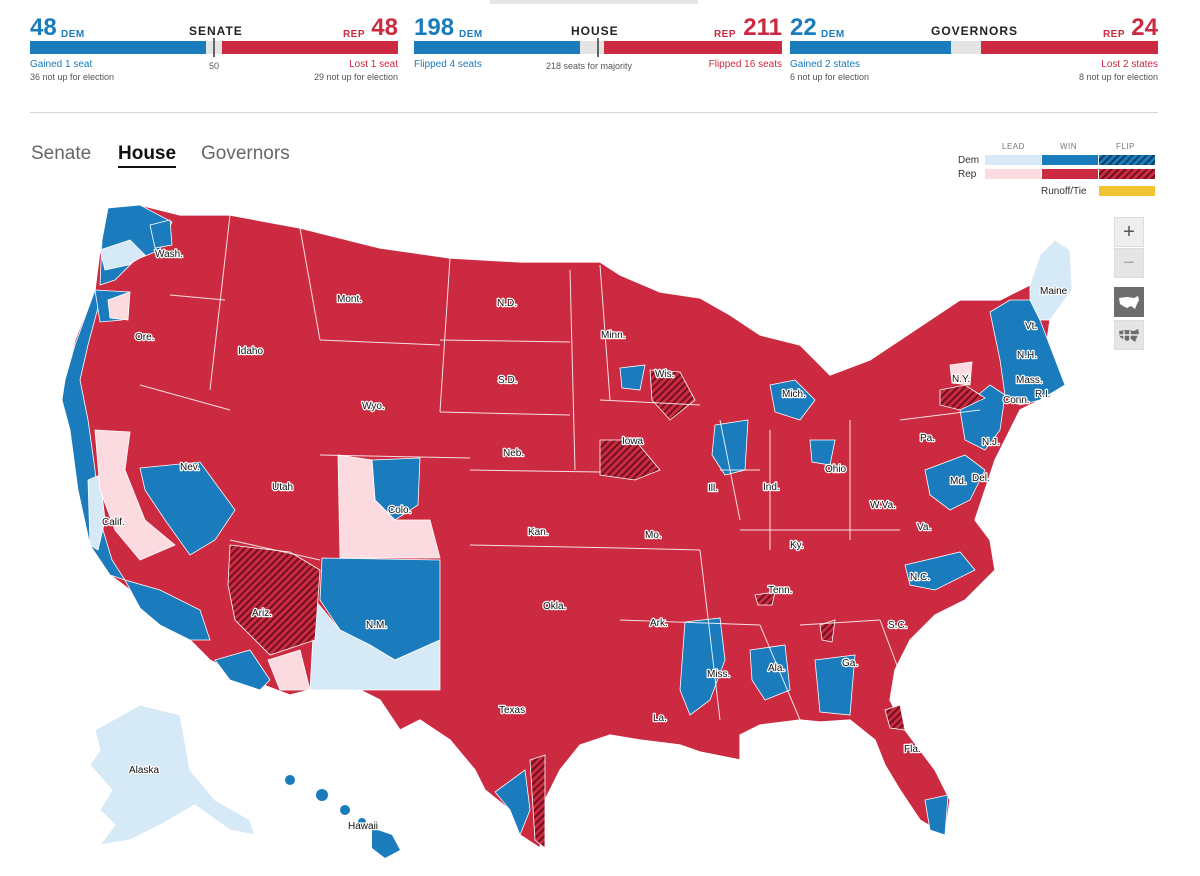 The image size is (1200, 876). What do you see at coordinates (119, 306) in the screenshot?
I see `district-rep-lead-or` at bounding box center [119, 306].